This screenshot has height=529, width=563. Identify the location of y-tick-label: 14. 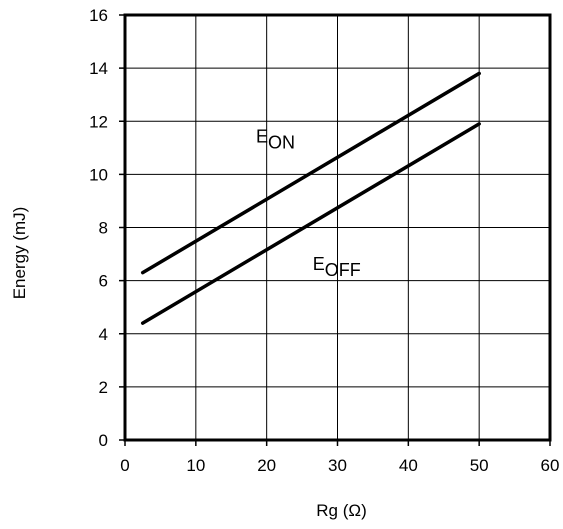
(98, 68).